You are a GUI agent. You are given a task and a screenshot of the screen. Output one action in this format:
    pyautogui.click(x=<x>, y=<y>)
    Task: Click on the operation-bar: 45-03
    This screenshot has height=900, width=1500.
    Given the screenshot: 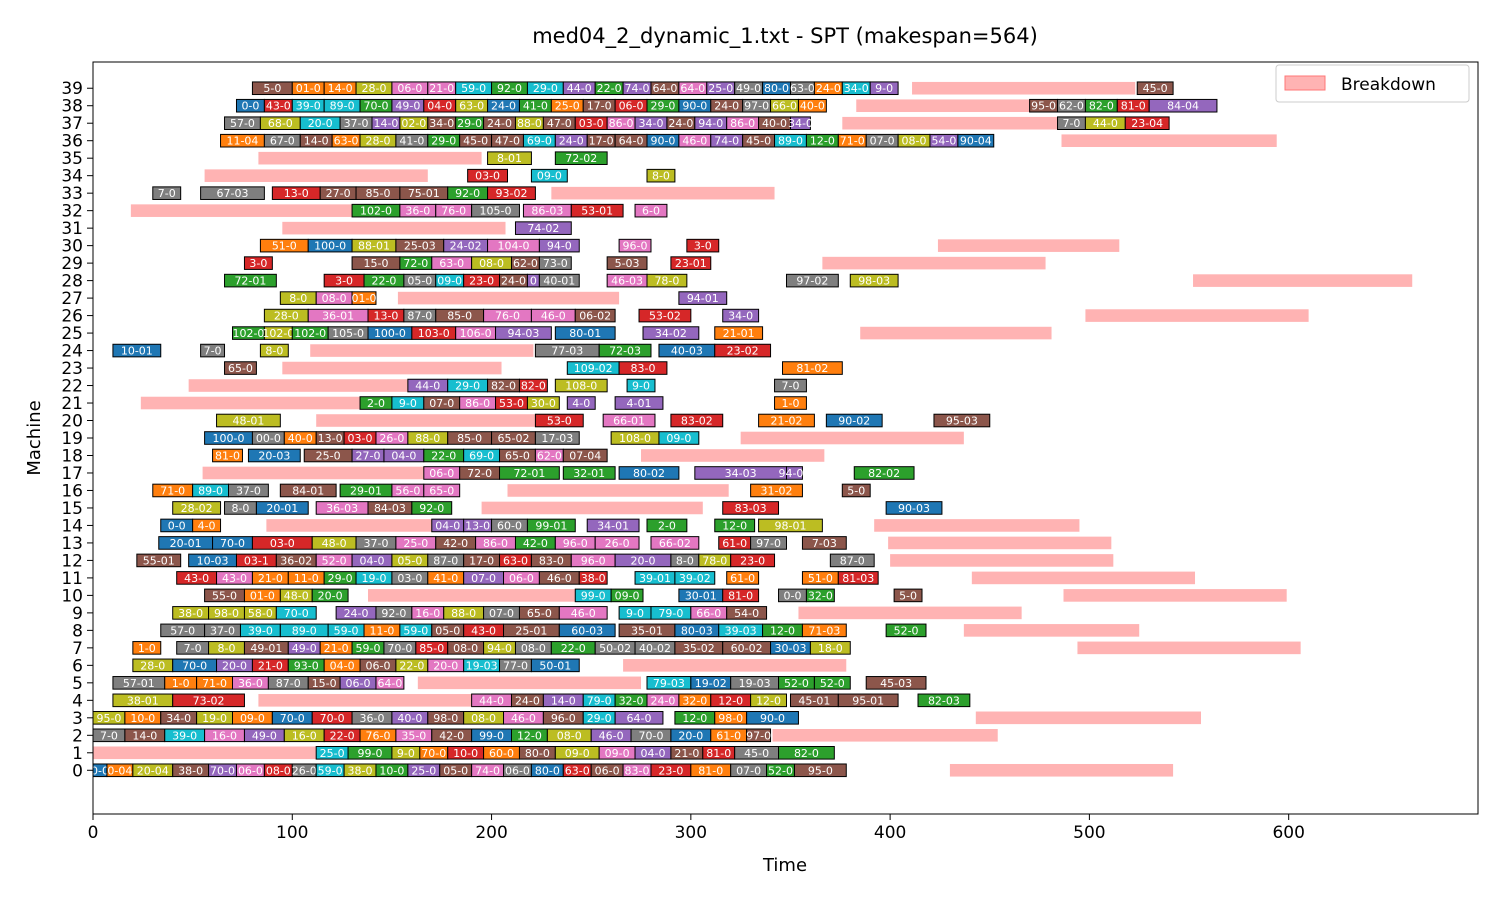 What is the action you would take?
    pyautogui.click(x=896, y=683)
    